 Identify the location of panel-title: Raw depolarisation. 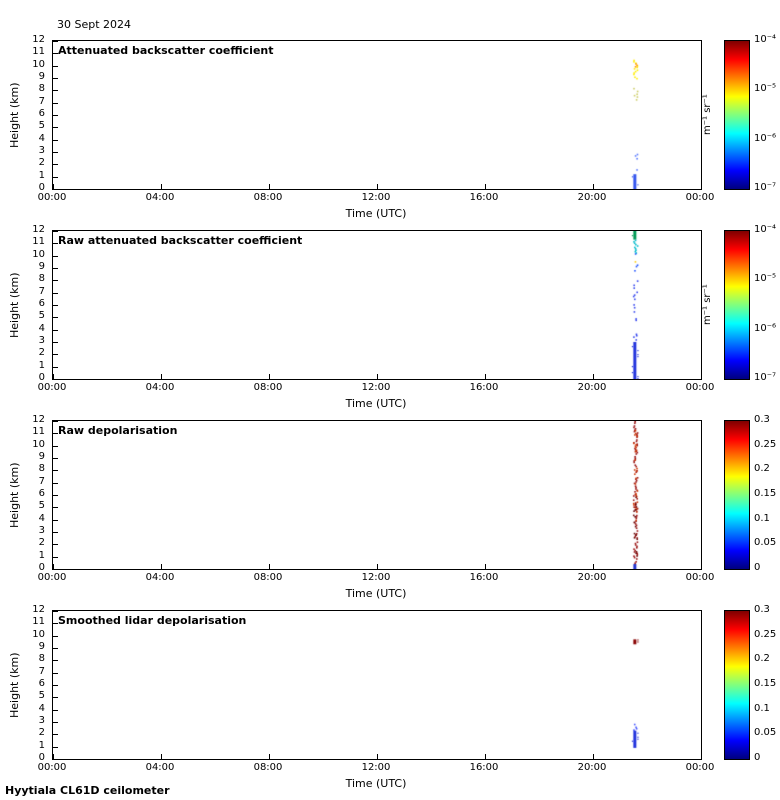
(118, 430).